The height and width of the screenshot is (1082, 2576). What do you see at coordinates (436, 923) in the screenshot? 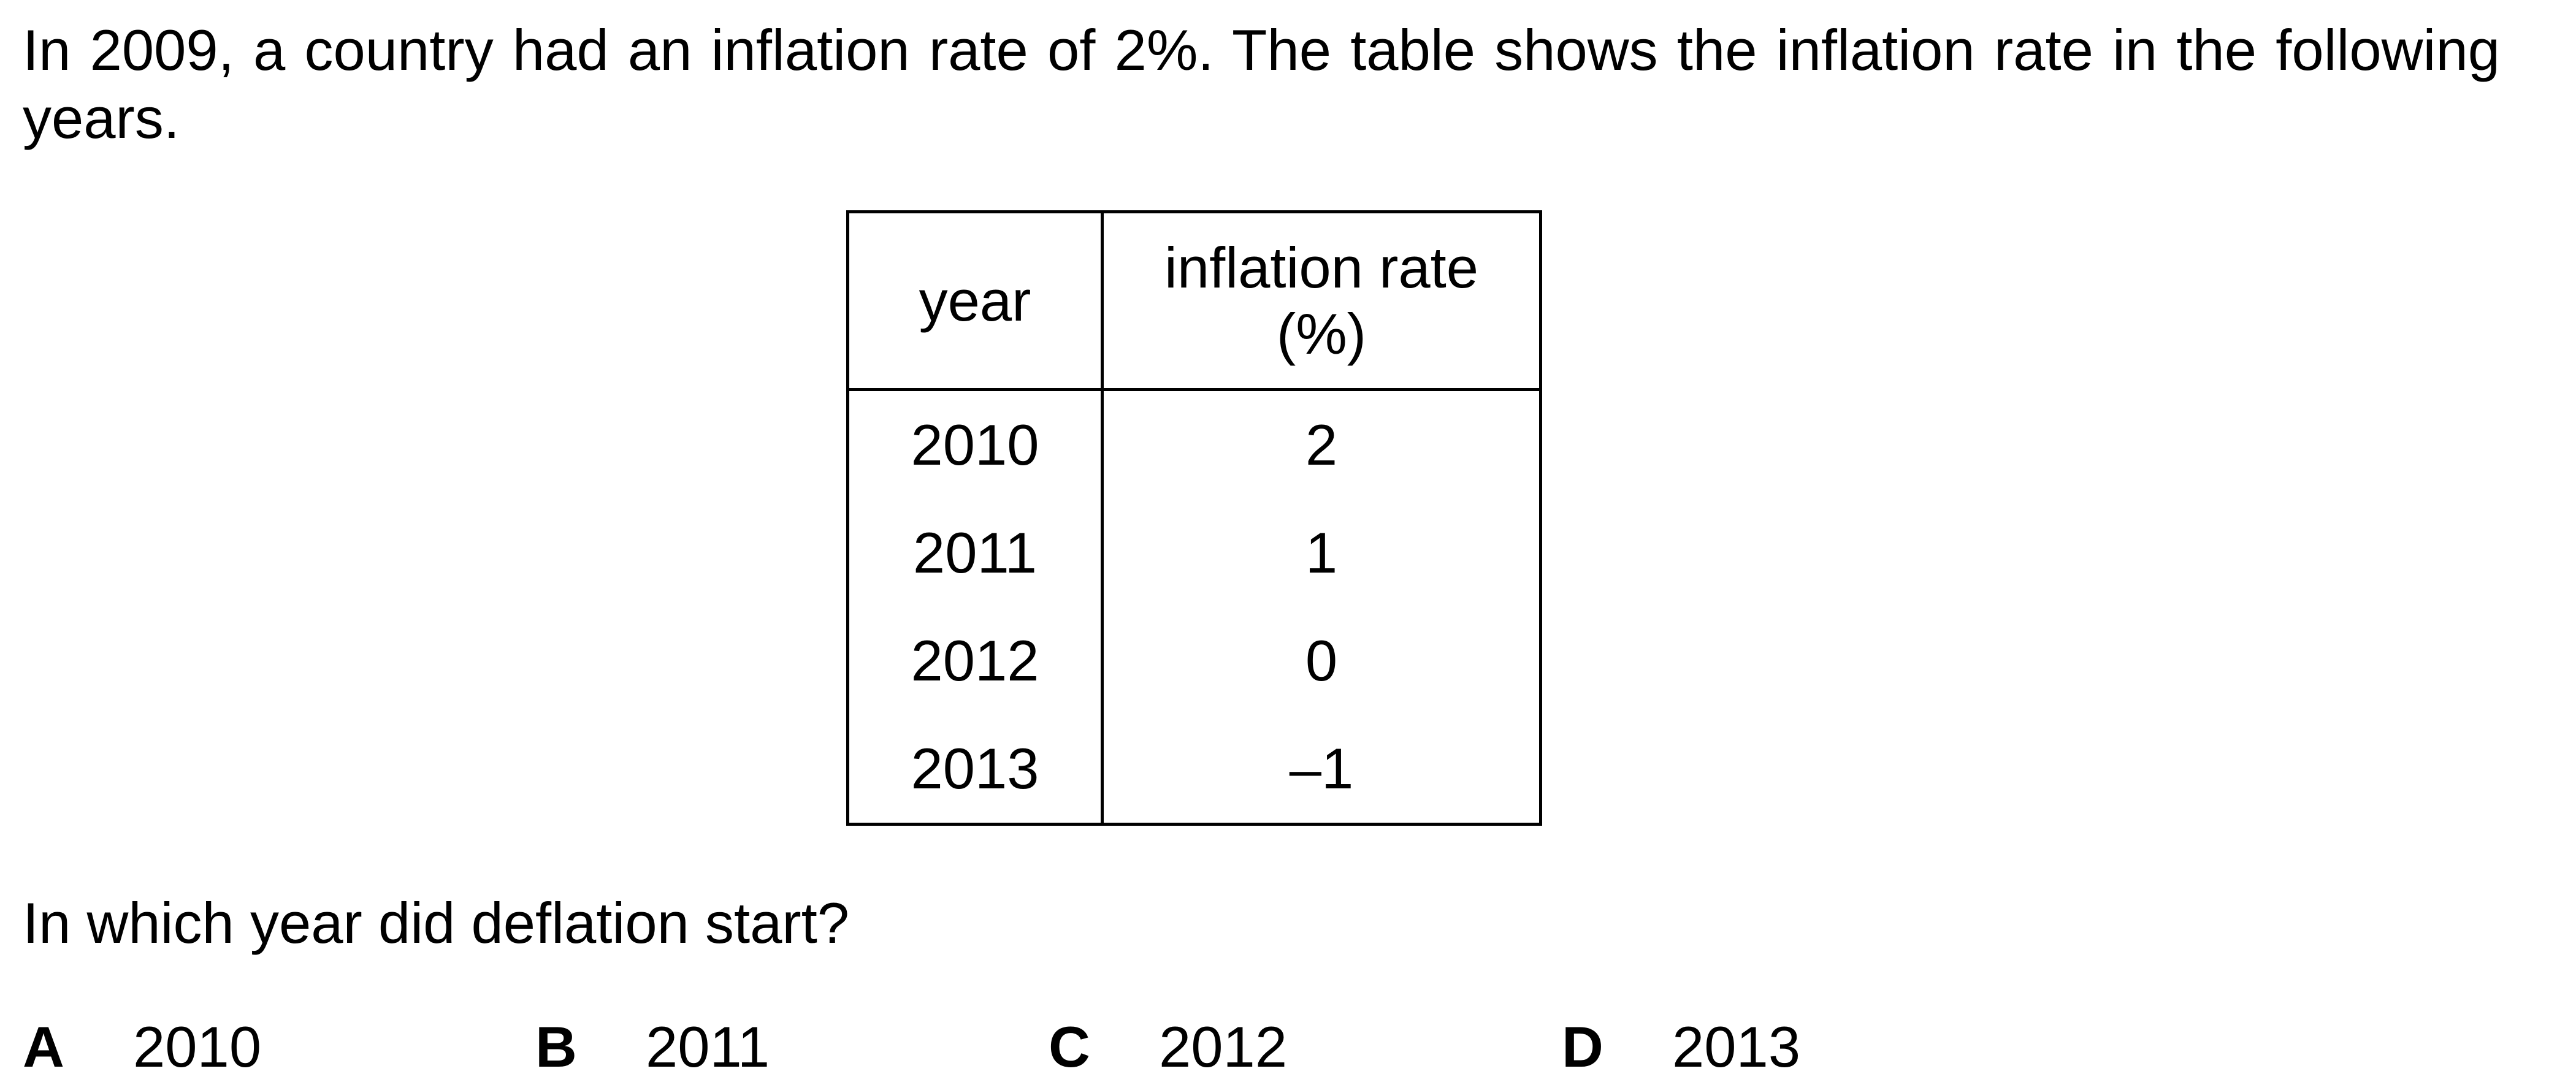
I see `question-prompt: In which year did deflation start?` at bounding box center [436, 923].